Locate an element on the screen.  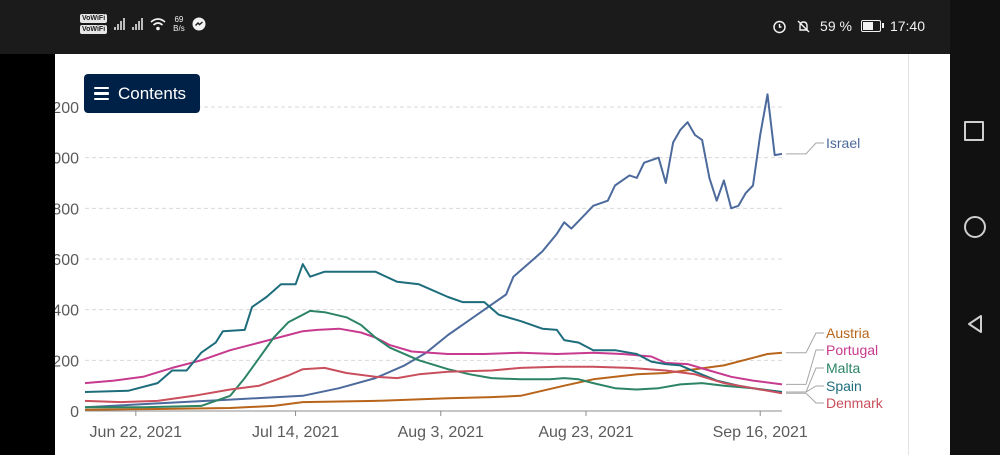
series-label-israel: Israel is located at coordinates (843, 143).